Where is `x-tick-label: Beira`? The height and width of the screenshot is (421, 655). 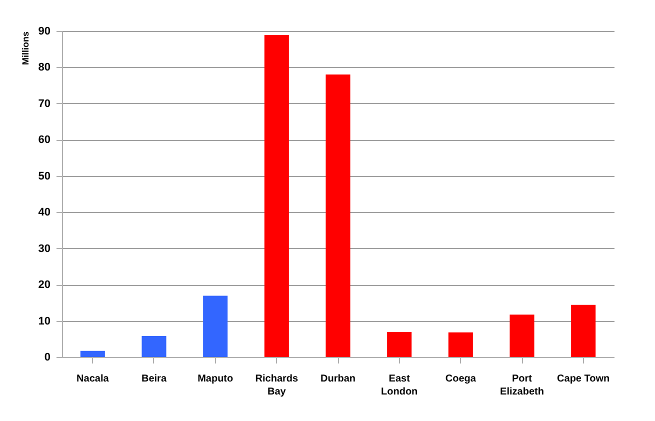
x-tick-label: Beira is located at coordinates (154, 379).